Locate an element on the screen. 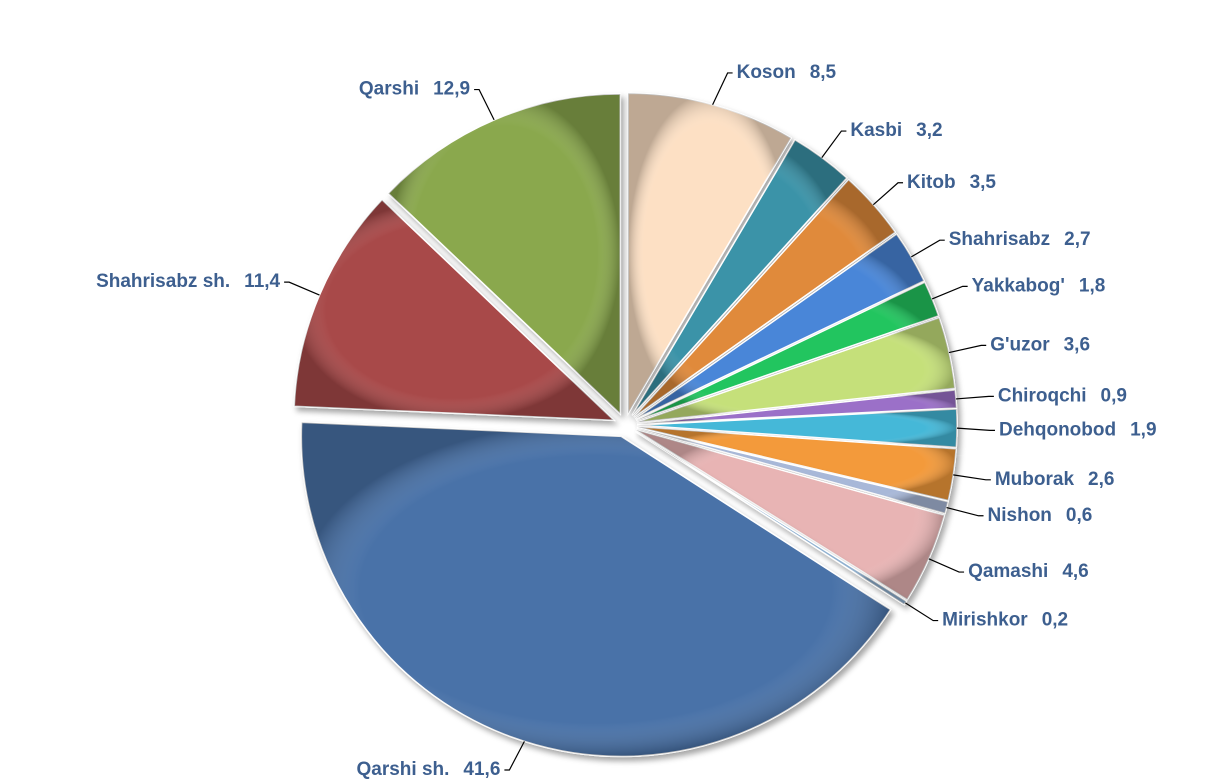  value-label: 8,5 is located at coordinates (823, 72).